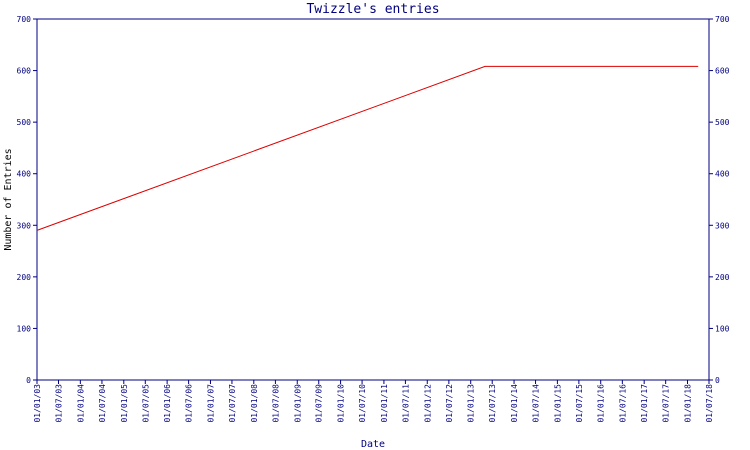  Describe the element at coordinates (341, 403) in the screenshot. I see `x-tick-label: 01/01/10` at that location.